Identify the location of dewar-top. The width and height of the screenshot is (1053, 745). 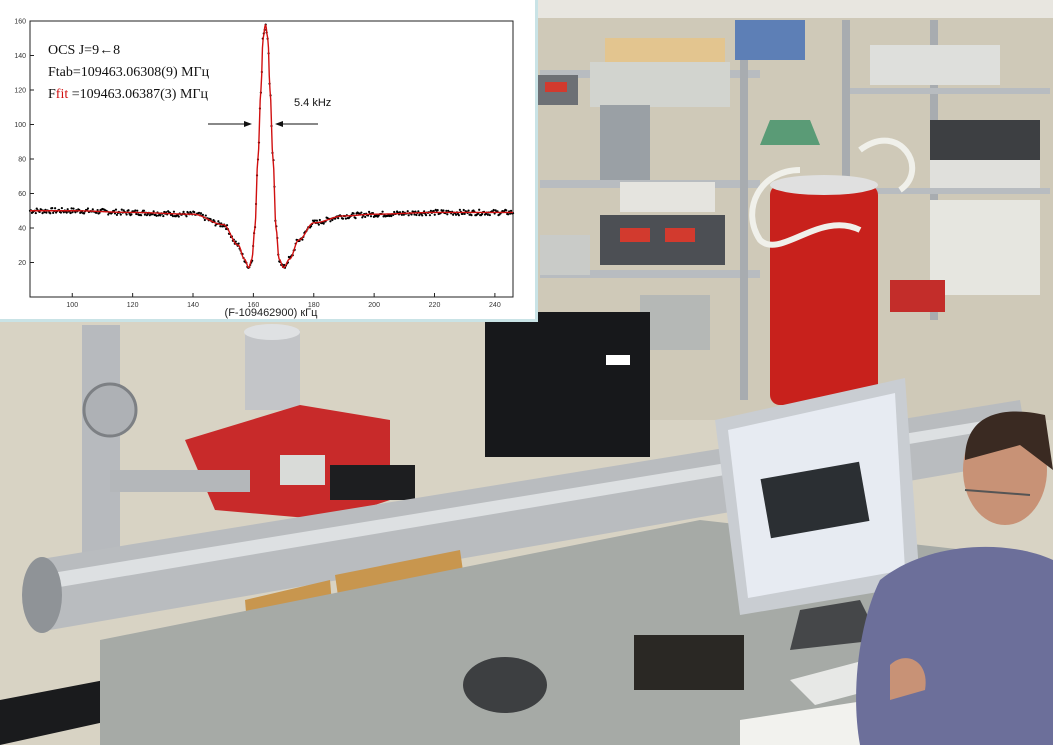
(824, 185).